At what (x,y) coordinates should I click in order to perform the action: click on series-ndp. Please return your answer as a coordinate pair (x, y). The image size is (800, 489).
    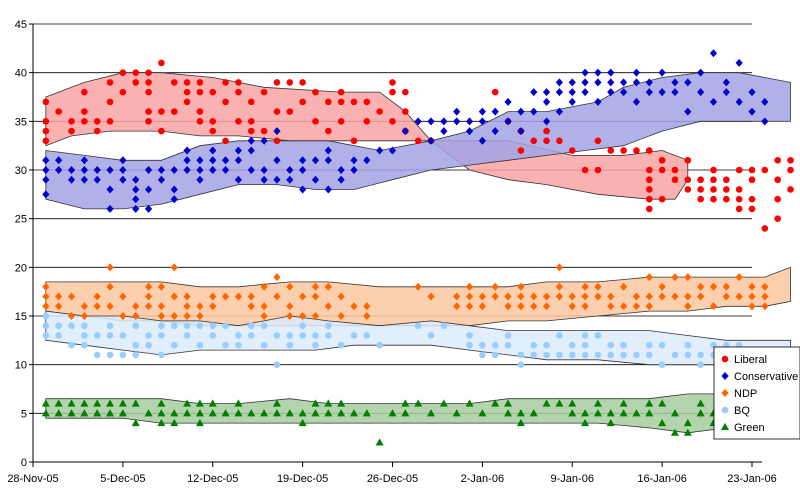
    Looking at the image, I should click on (405, 291).